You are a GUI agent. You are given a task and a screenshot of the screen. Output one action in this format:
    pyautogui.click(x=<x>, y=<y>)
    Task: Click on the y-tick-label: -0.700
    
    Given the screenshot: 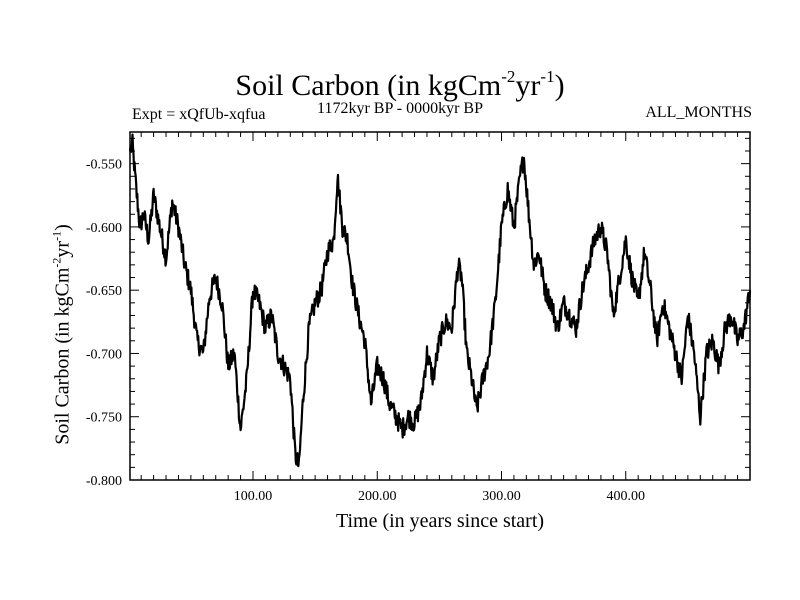 What is the action you would take?
    pyautogui.click(x=104, y=354)
    